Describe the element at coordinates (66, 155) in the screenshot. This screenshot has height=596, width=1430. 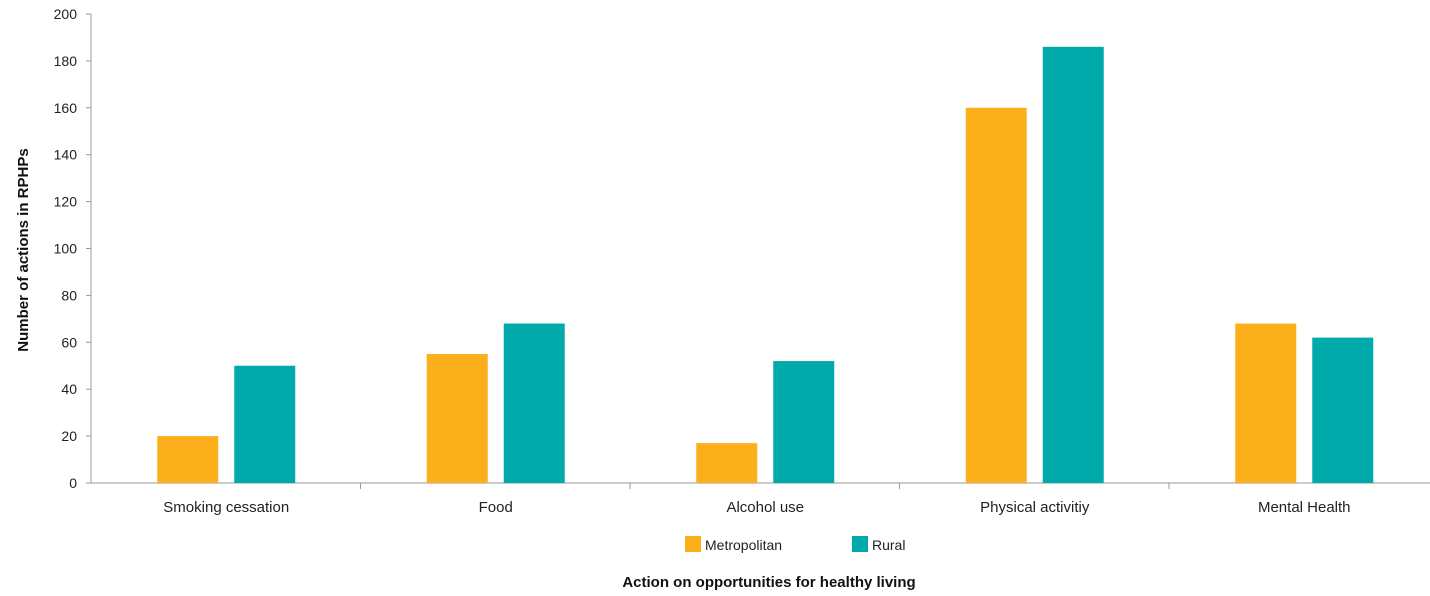
I see `y-tick-label: 140` at that location.